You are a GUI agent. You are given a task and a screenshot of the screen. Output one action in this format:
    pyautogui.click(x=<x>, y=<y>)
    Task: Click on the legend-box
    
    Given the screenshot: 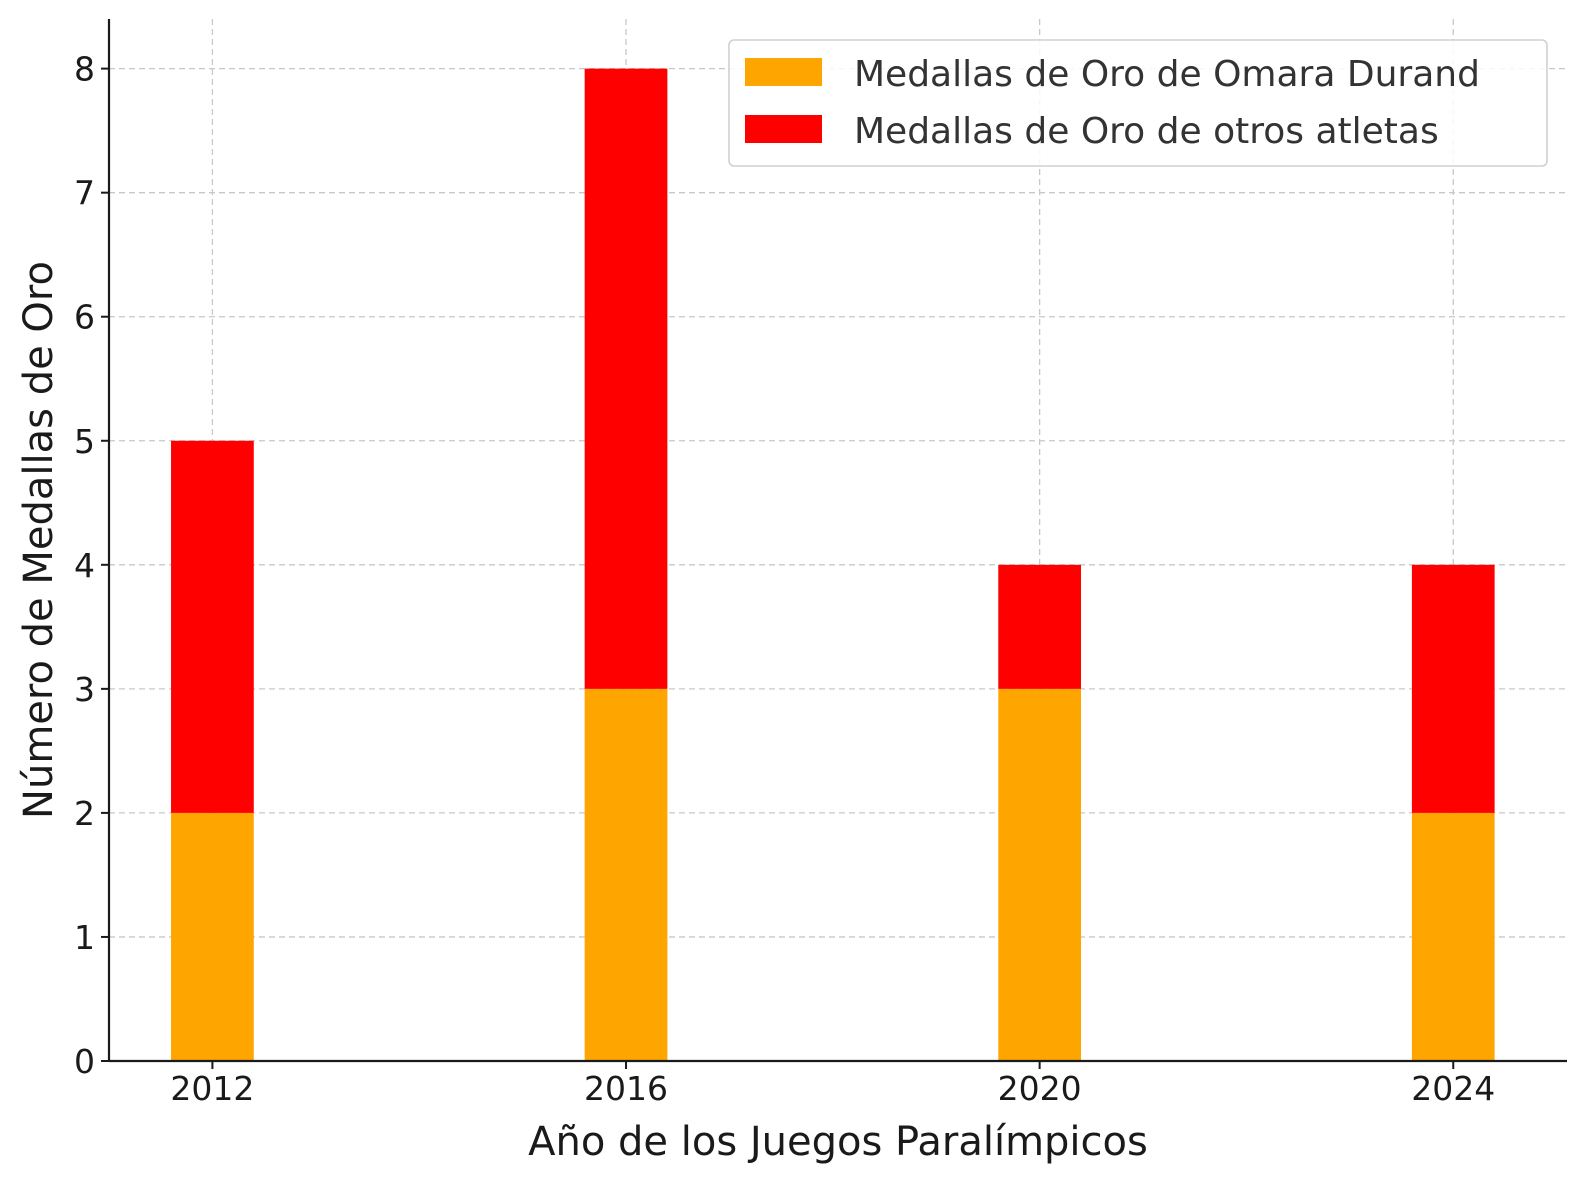 What is the action you would take?
    pyautogui.click(x=1138, y=103)
    